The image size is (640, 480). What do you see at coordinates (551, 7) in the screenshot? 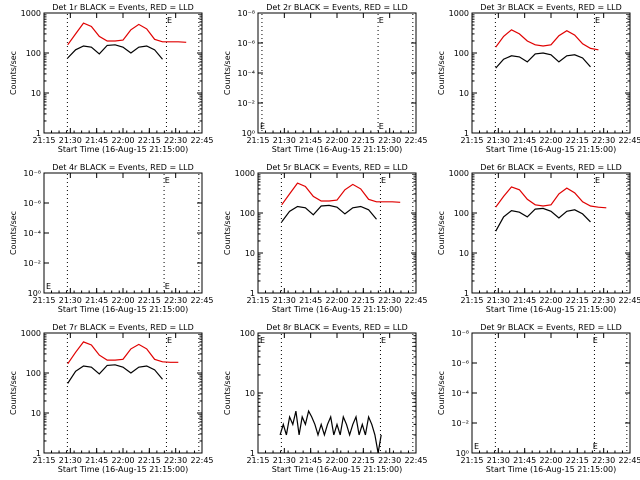
I see `chart-title: Det 3r BLACK = Events, RED = LLD` at bounding box center [551, 7].